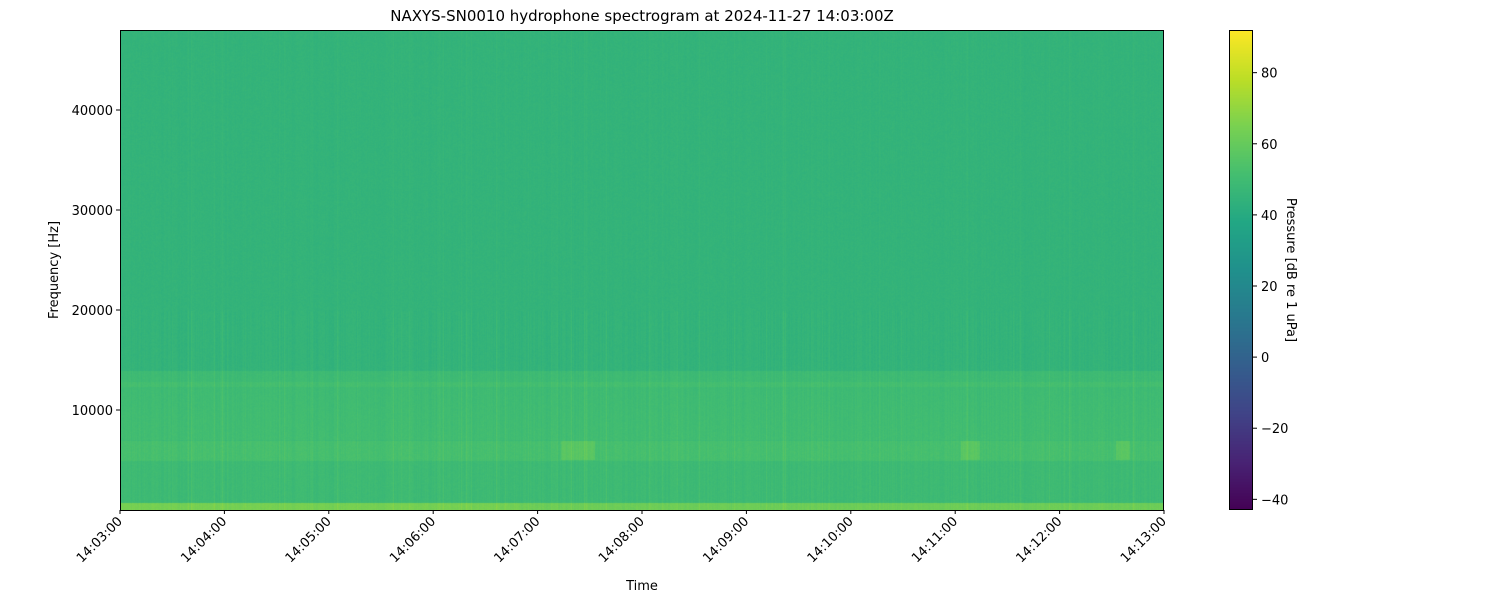 The width and height of the screenshot is (1500, 600). I want to click on x-tick-label: 14:06:00, so click(413, 540).